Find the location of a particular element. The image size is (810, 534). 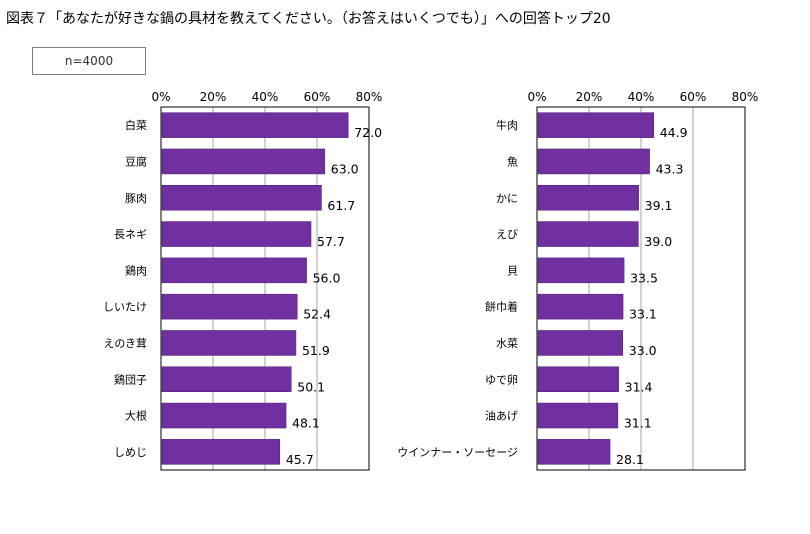

left-chart-category-label: 鶏団子 is located at coordinates (130, 379).